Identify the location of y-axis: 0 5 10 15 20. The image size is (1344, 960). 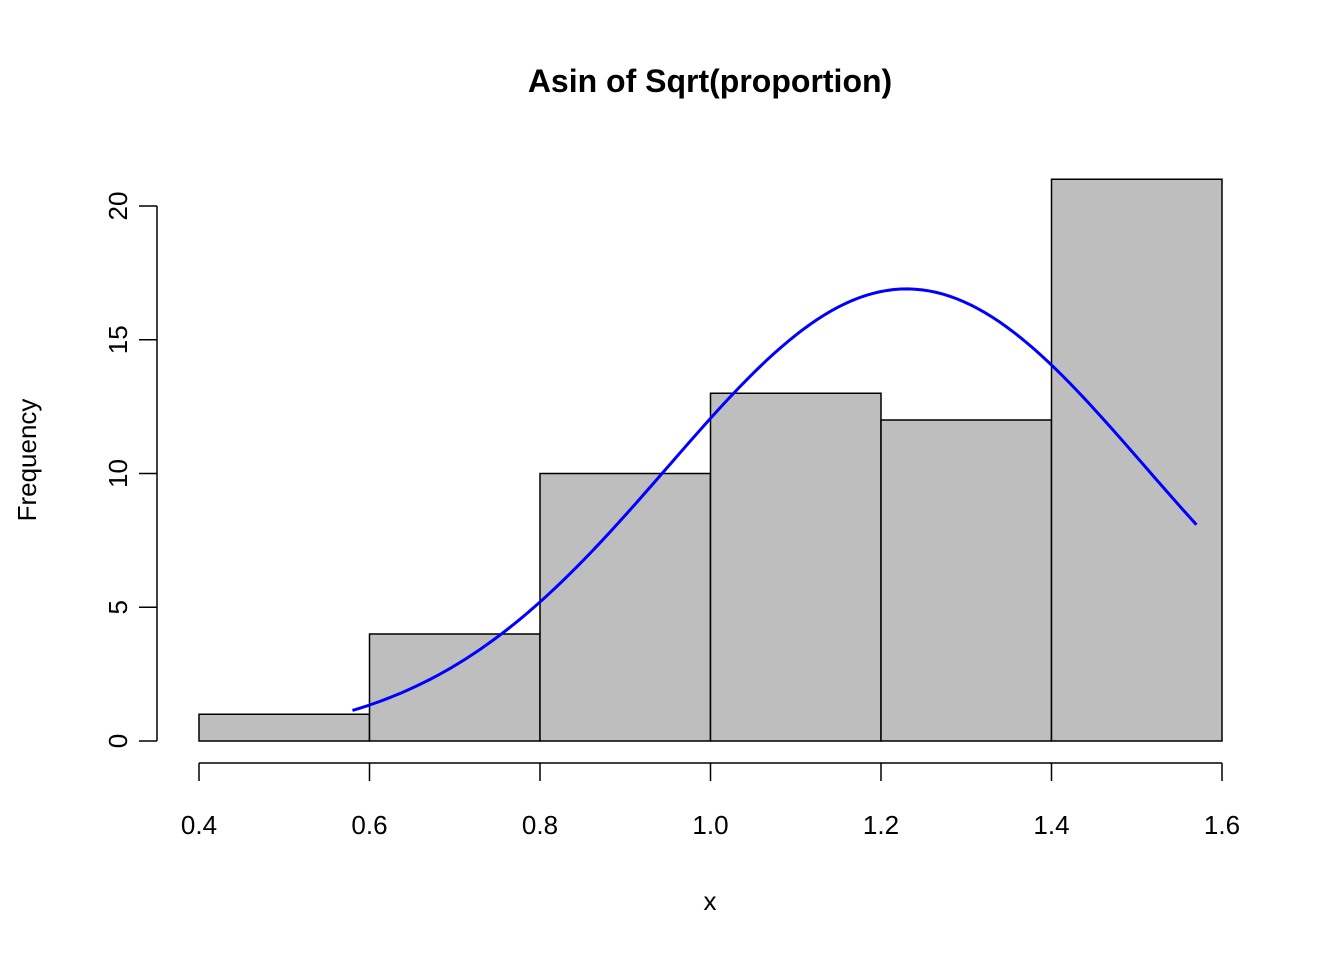
(130, 470).